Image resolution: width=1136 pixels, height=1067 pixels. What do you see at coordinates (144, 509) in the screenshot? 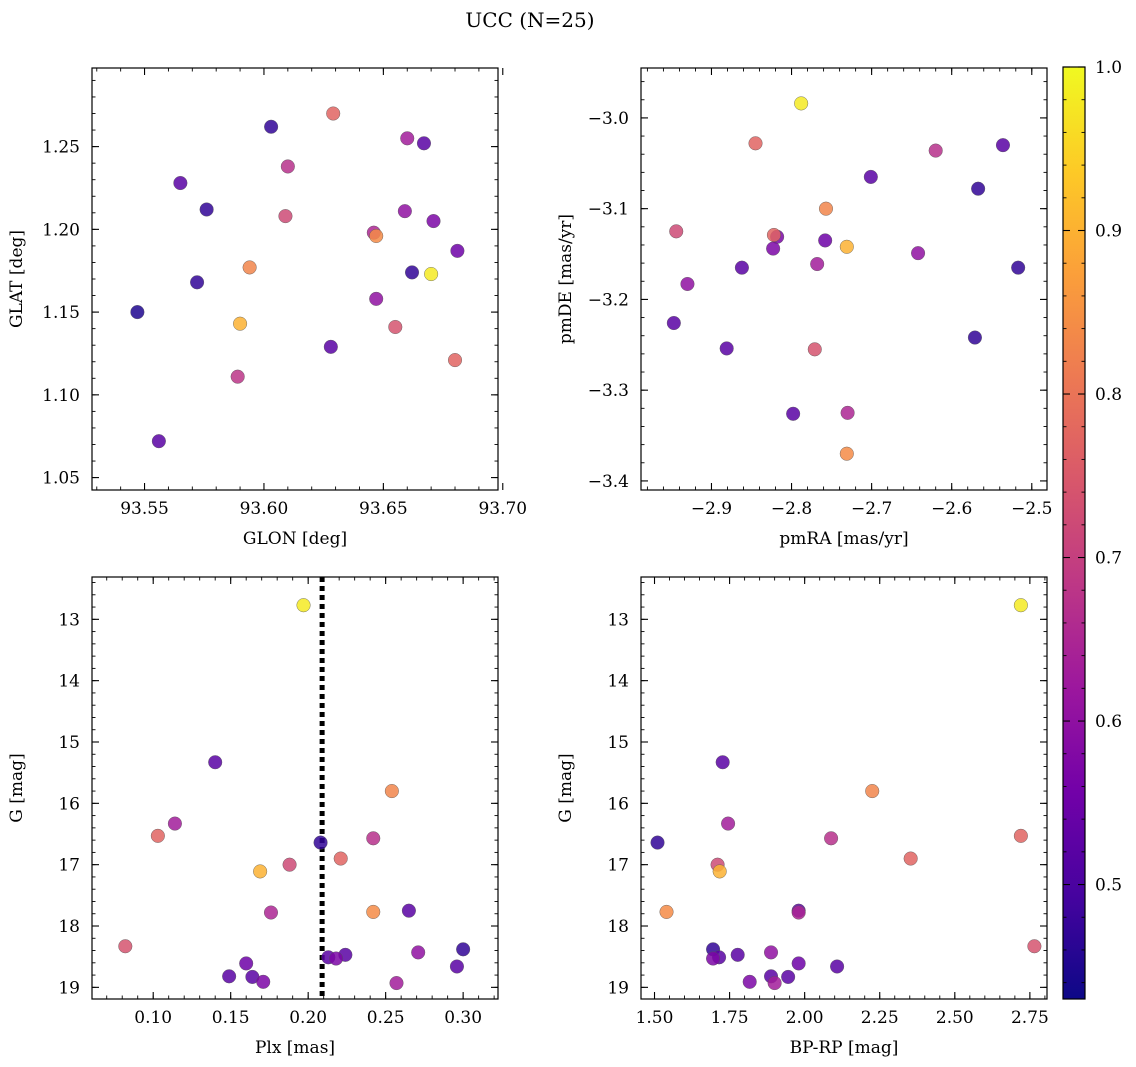
I see `x-tick-label: 93.55` at bounding box center [144, 509].